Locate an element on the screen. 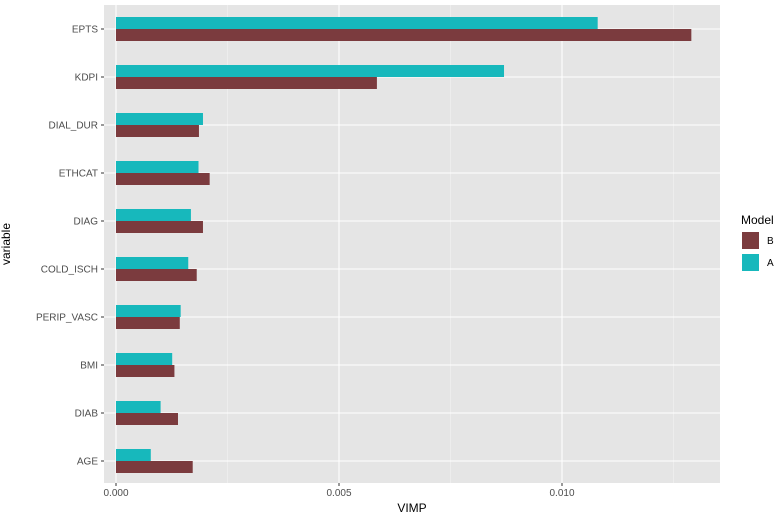  y-tick-label: KDPI is located at coordinates (86, 78).